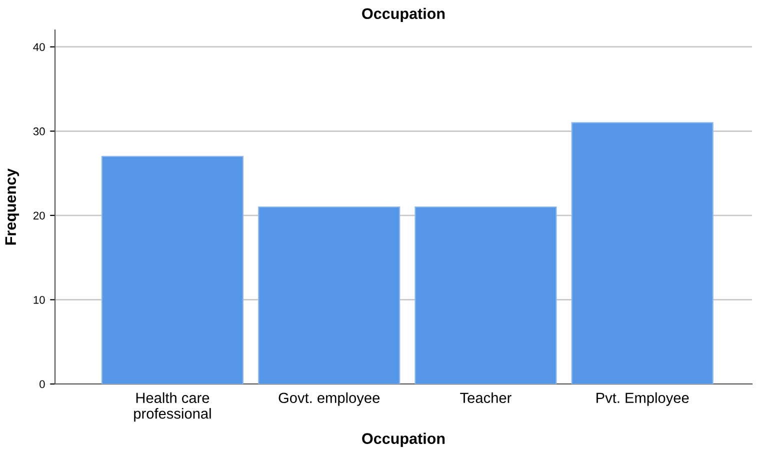  What do you see at coordinates (12, 206) in the screenshot?
I see `y-axis-title: Frequency` at bounding box center [12, 206].